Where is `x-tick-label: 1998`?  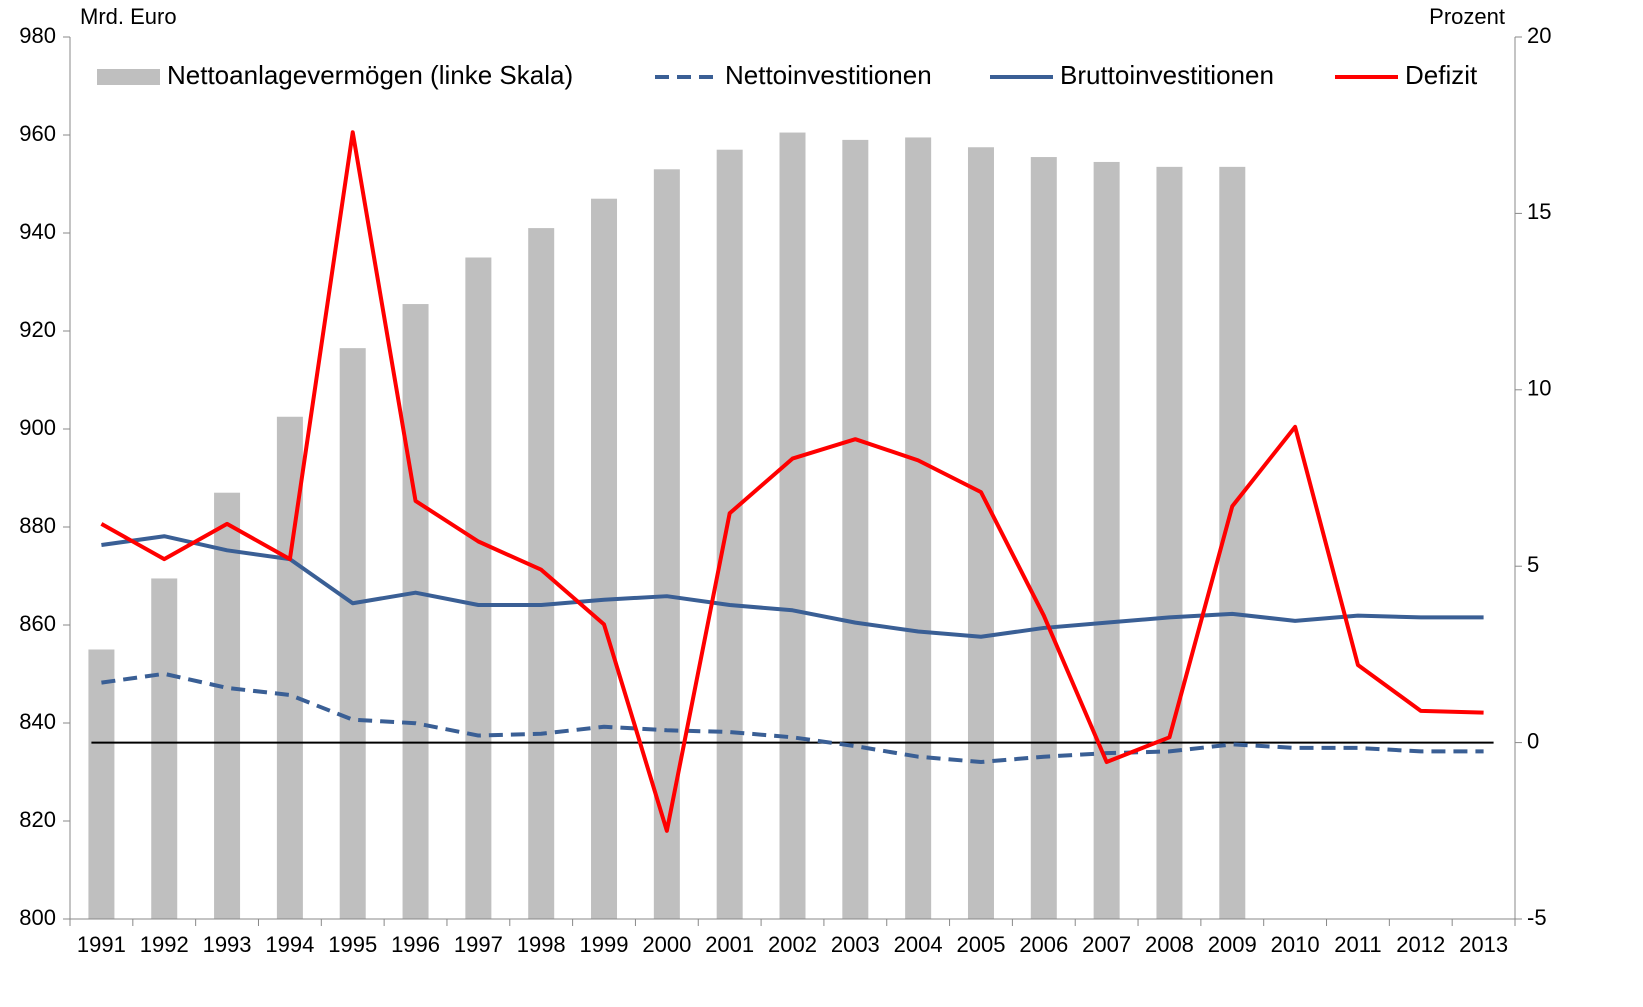
x-tick-label: 1998 is located at coordinates (541, 944).